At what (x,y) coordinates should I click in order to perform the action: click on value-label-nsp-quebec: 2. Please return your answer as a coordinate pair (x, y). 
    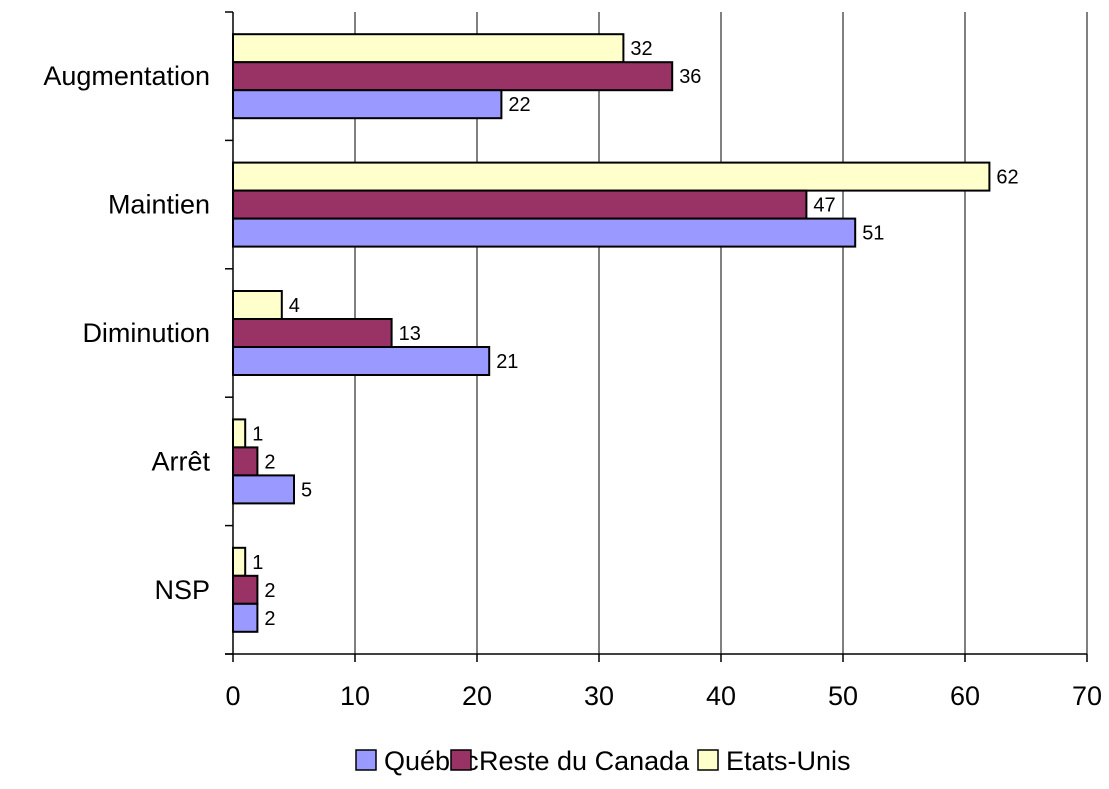
    Looking at the image, I should click on (269, 619).